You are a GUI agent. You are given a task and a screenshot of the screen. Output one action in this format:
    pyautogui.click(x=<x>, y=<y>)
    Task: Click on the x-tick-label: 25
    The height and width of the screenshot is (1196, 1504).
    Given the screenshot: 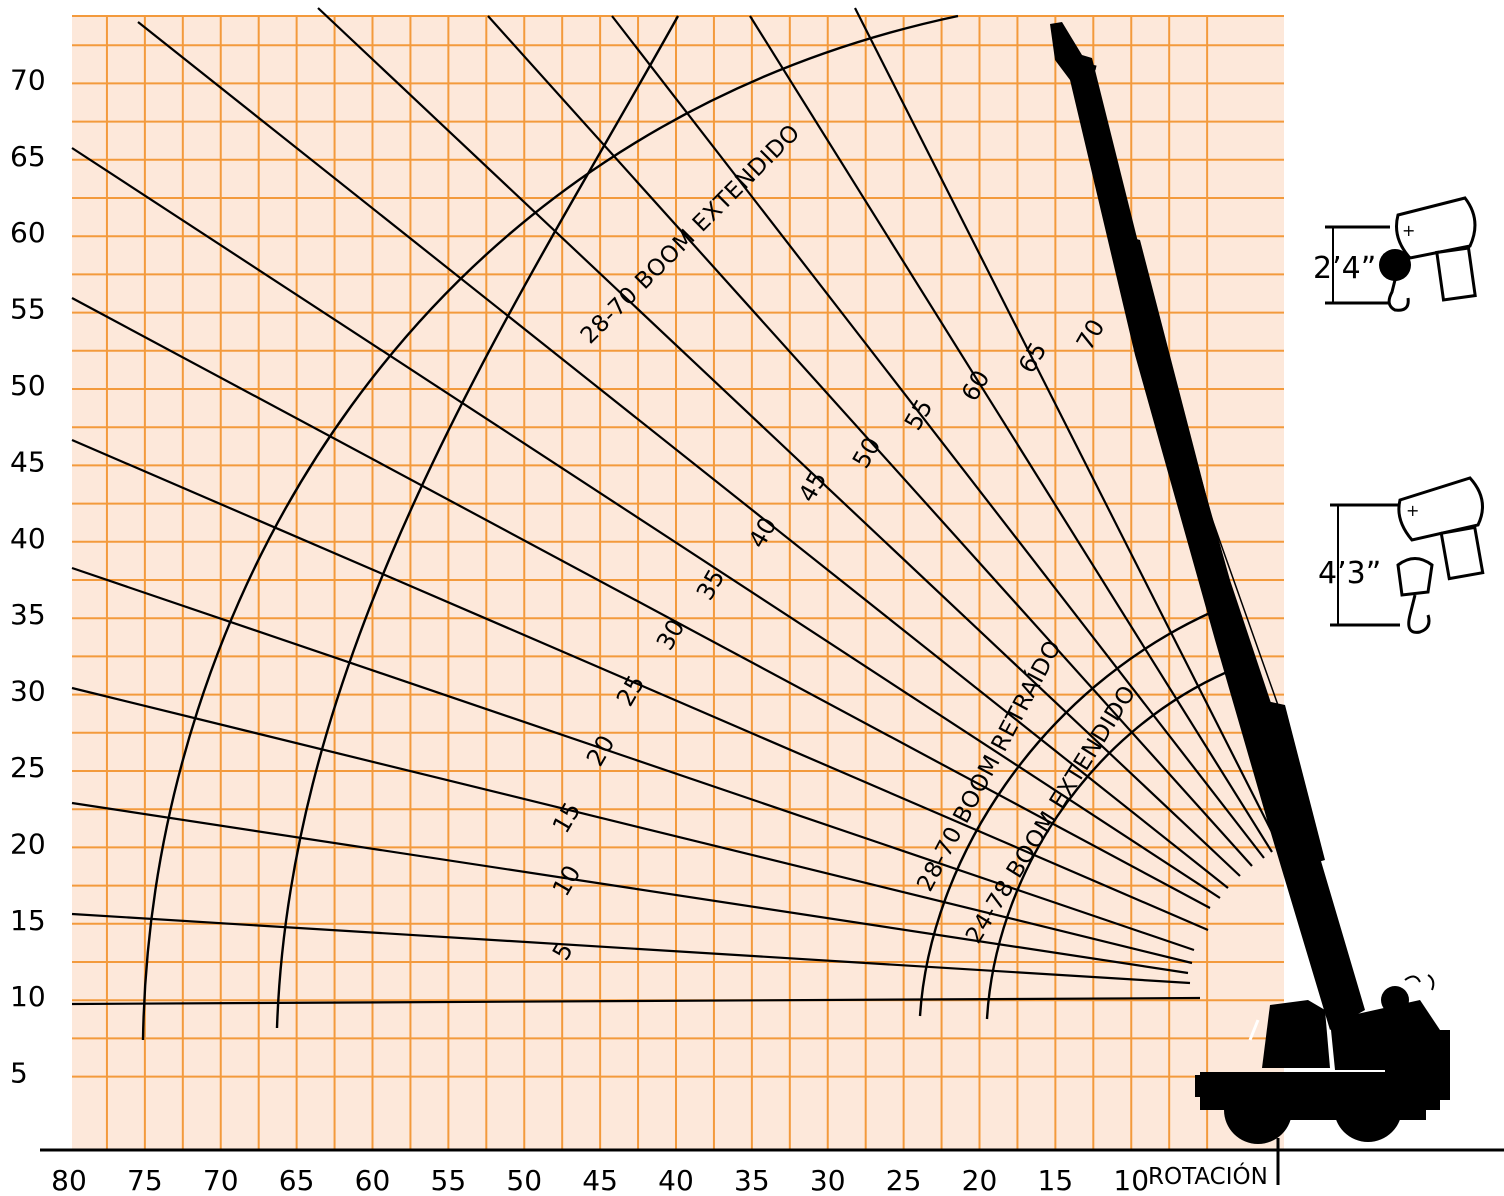 What is the action you would take?
    pyautogui.click(x=904, y=1180)
    